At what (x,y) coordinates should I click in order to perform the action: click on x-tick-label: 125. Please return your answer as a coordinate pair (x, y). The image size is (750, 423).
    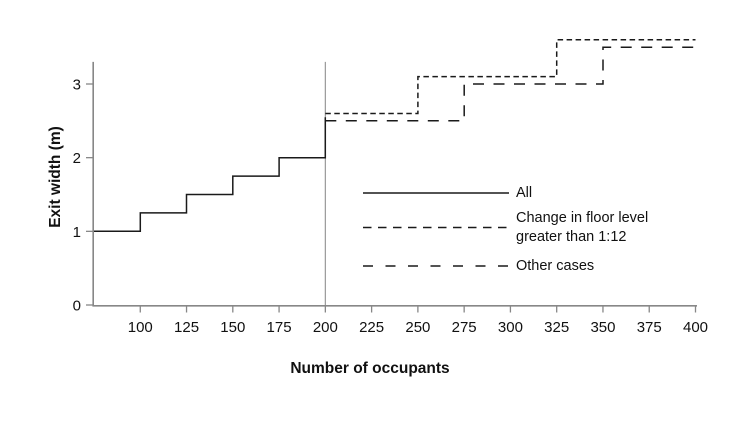
    Looking at the image, I should click on (186, 327).